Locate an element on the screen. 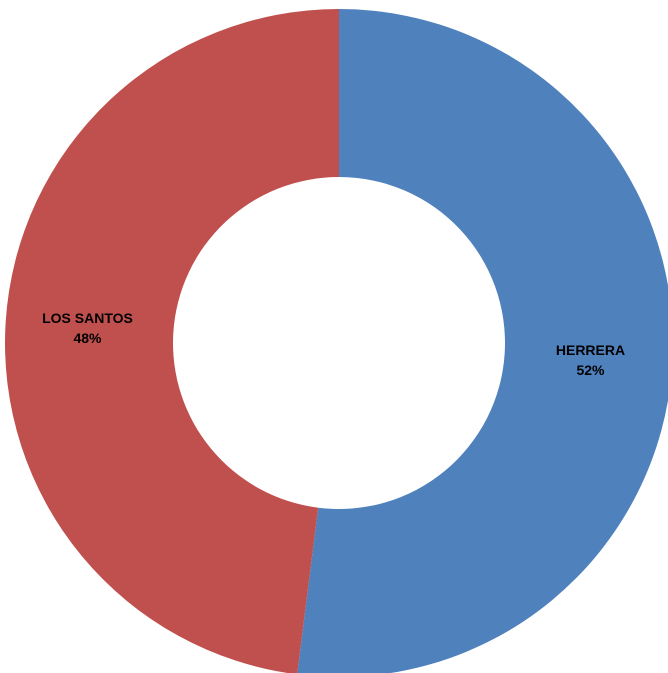 This screenshot has height=673, width=668. data-label-los-santos: LOS SANTOS 48% is located at coordinates (87, 328).